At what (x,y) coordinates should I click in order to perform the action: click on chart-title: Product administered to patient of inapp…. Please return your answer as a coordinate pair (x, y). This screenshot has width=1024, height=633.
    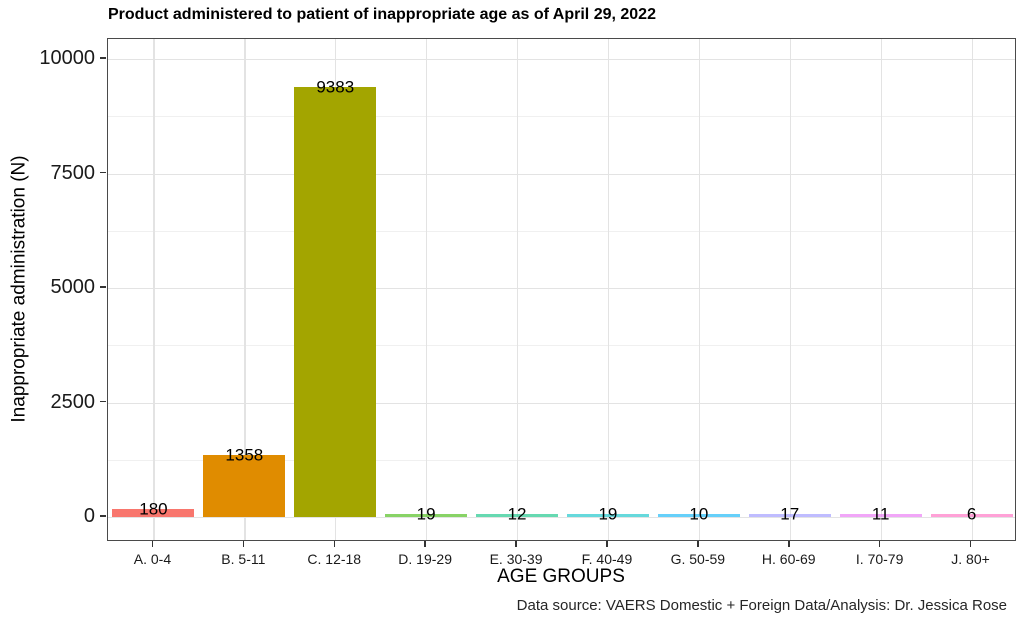
    Looking at the image, I should click on (382, 14).